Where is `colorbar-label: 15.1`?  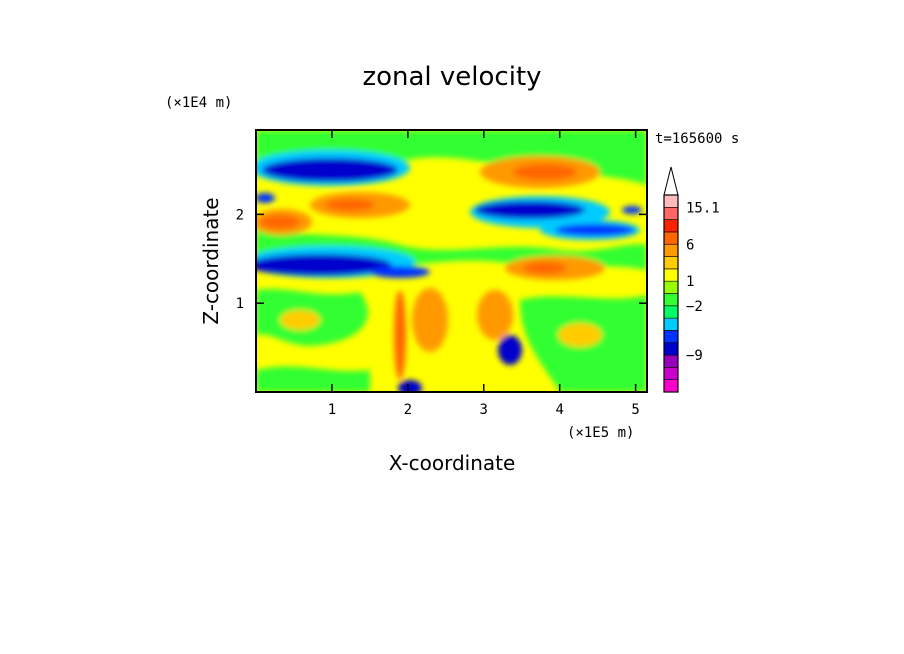
colorbar-label: 15.1 is located at coordinates (703, 208).